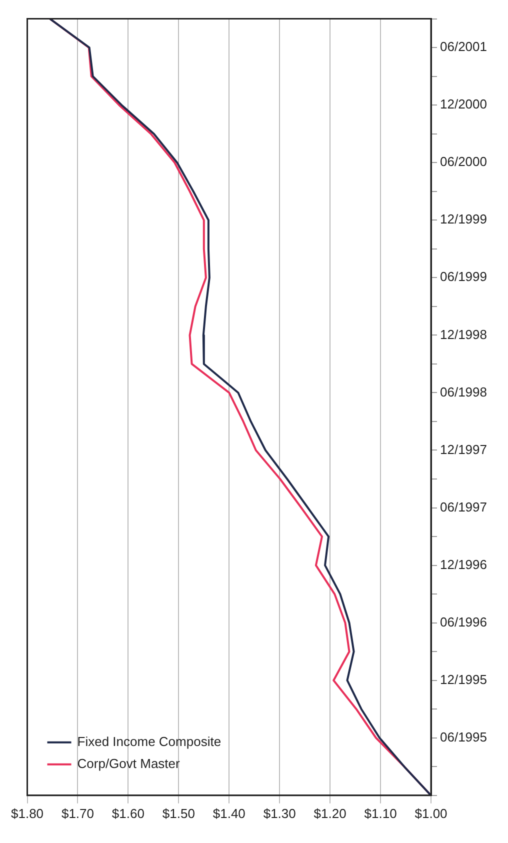  What do you see at coordinates (464, 334) in the screenshot?
I see `y-tick-label: 12/1998` at bounding box center [464, 334].